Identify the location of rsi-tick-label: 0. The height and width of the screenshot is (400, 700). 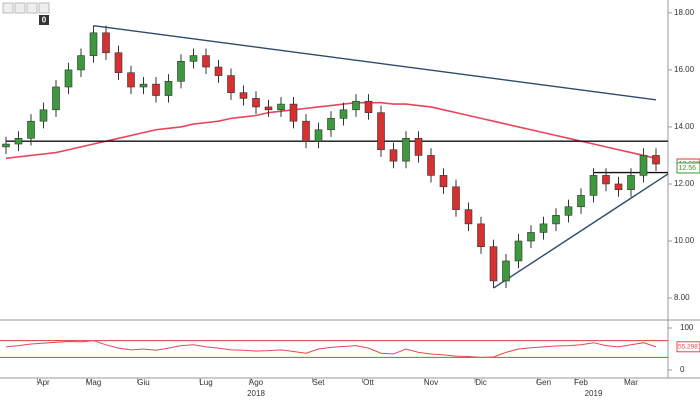
(682, 369).